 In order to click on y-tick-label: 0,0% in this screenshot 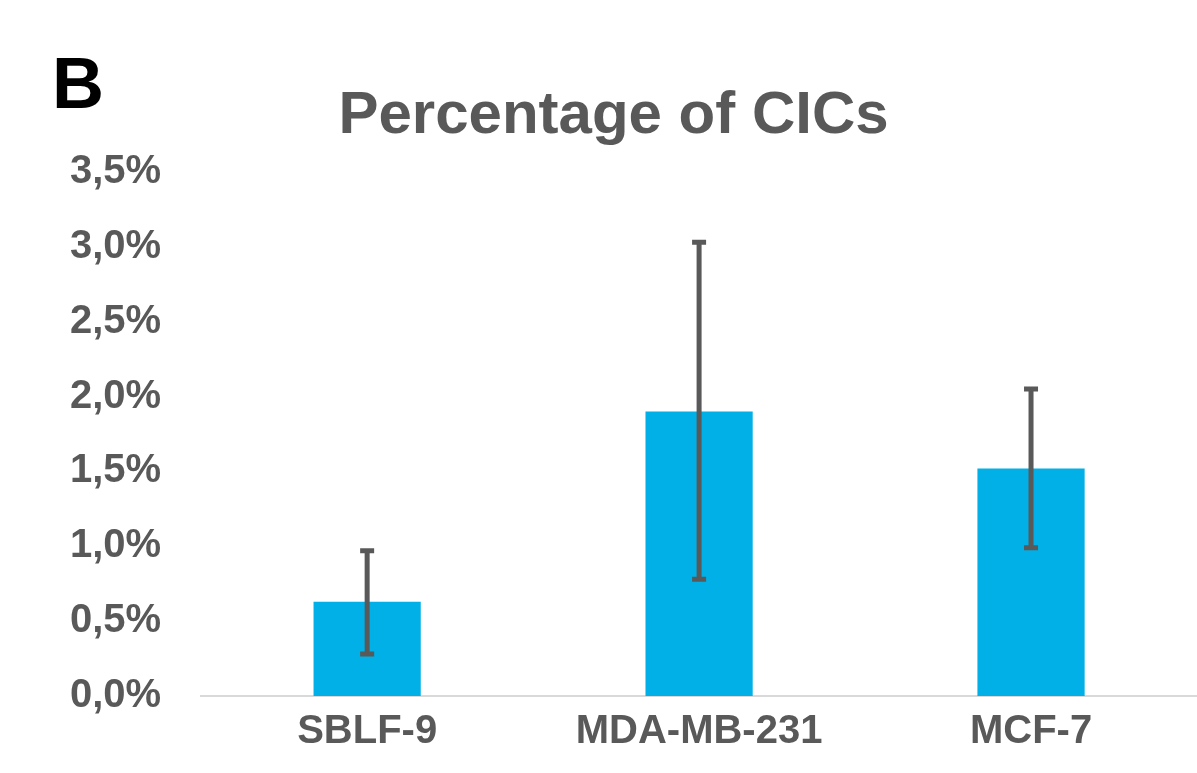, I will do `click(116, 693)`.